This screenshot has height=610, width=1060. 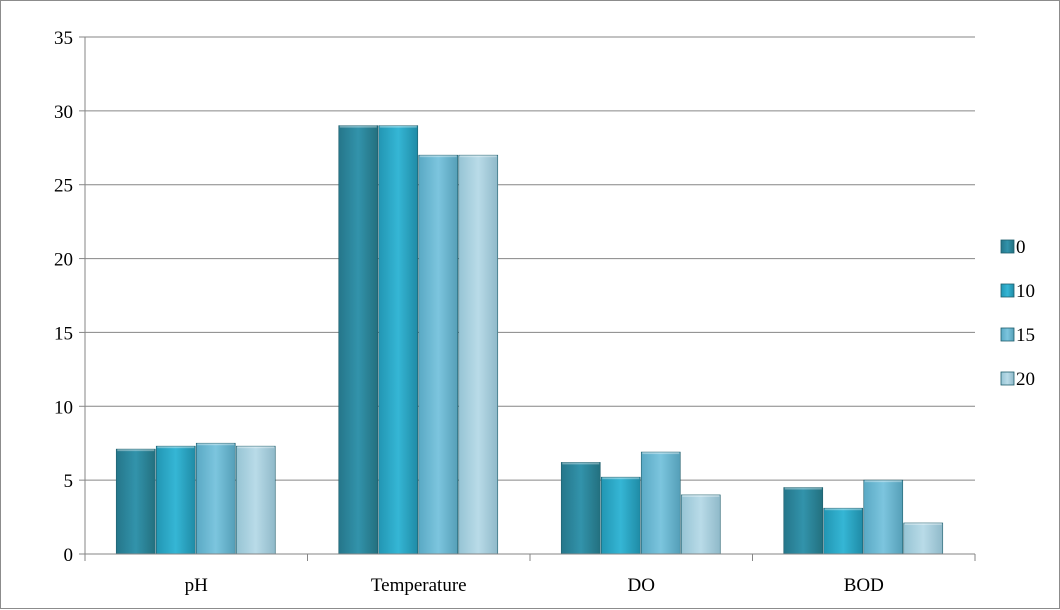 I want to click on category-label: DO, so click(x=641, y=585).